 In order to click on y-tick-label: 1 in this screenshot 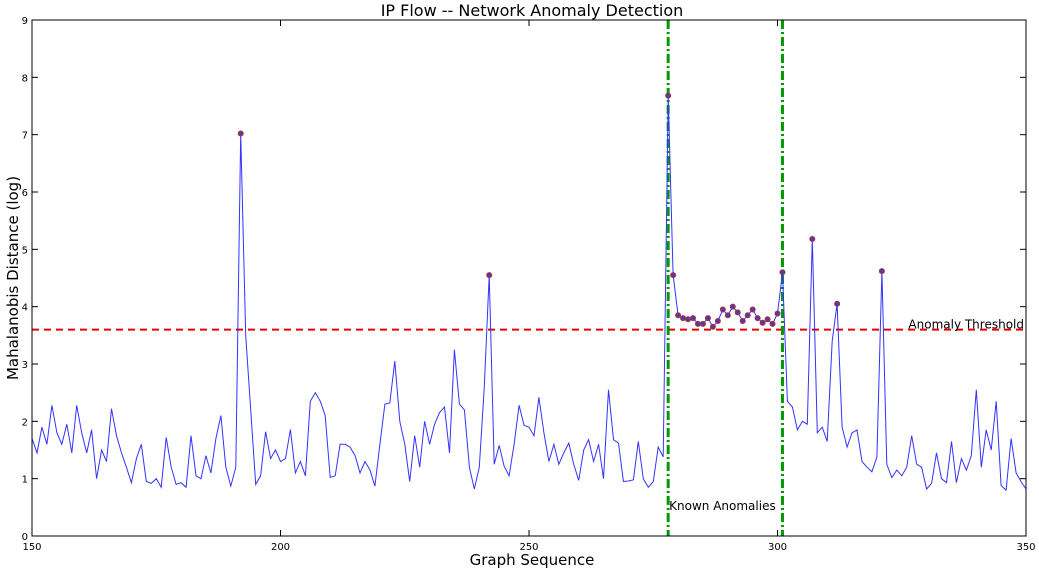, I will do `click(25, 480)`.